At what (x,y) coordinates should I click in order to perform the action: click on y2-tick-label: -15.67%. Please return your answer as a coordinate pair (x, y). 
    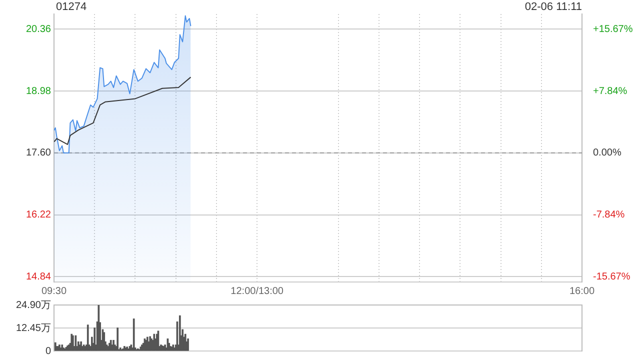
    Looking at the image, I should click on (611, 276).